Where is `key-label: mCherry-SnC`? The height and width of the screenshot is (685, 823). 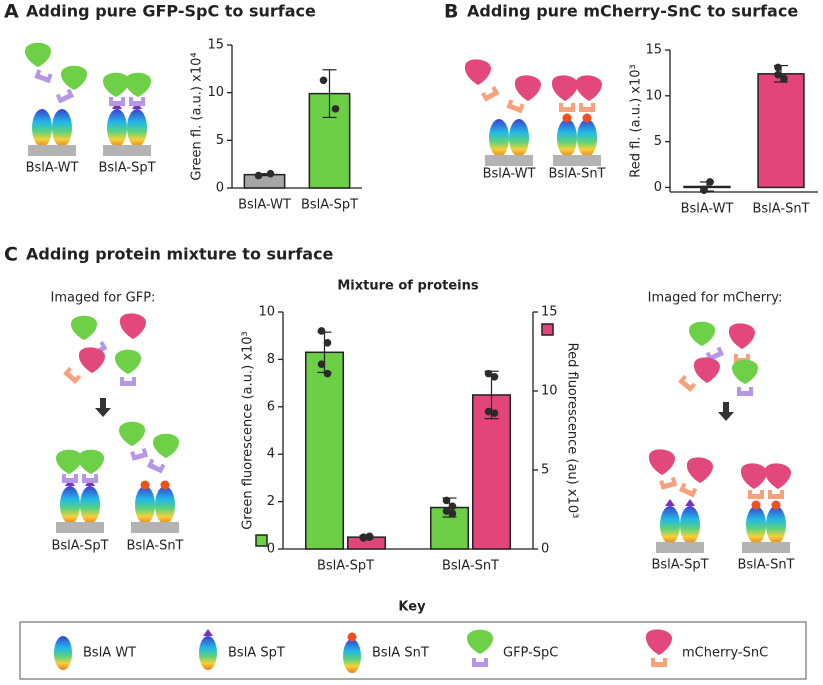
key-label: mCherry-SnC is located at coordinates (725, 653).